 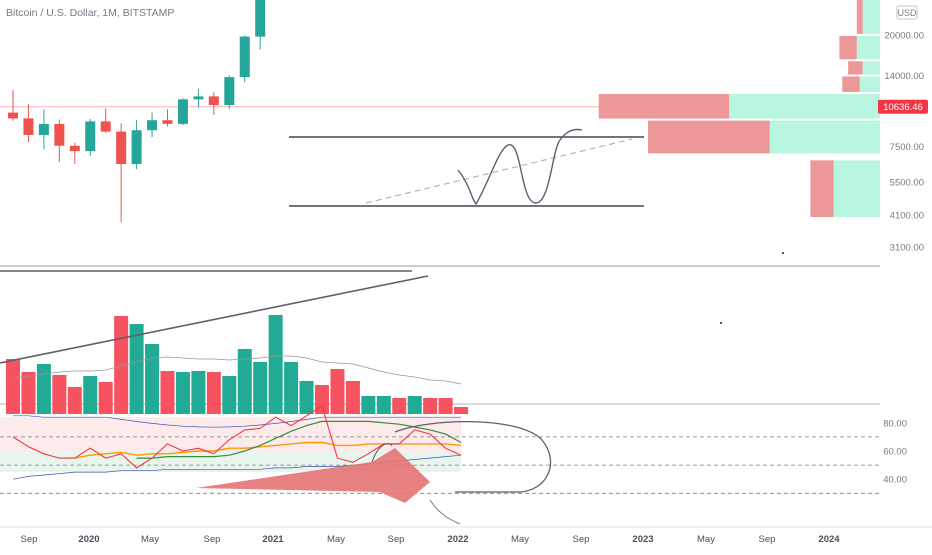 What do you see at coordinates (907, 182) in the screenshot?
I see `price-axis-label: 5500.00` at bounding box center [907, 182].